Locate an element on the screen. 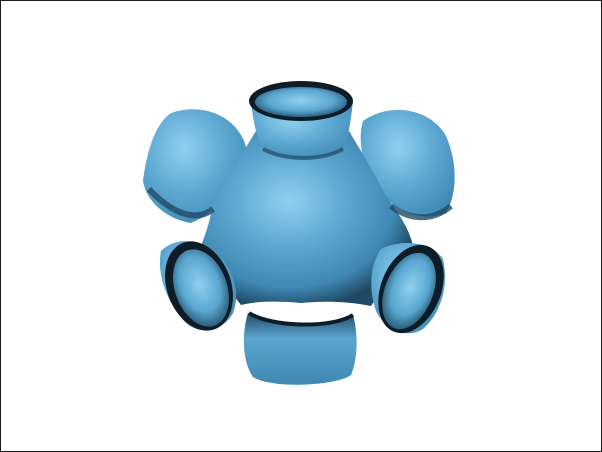 The height and width of the screenshot is (452, 602). upper-left-crease is located at coordinates (180, 202).